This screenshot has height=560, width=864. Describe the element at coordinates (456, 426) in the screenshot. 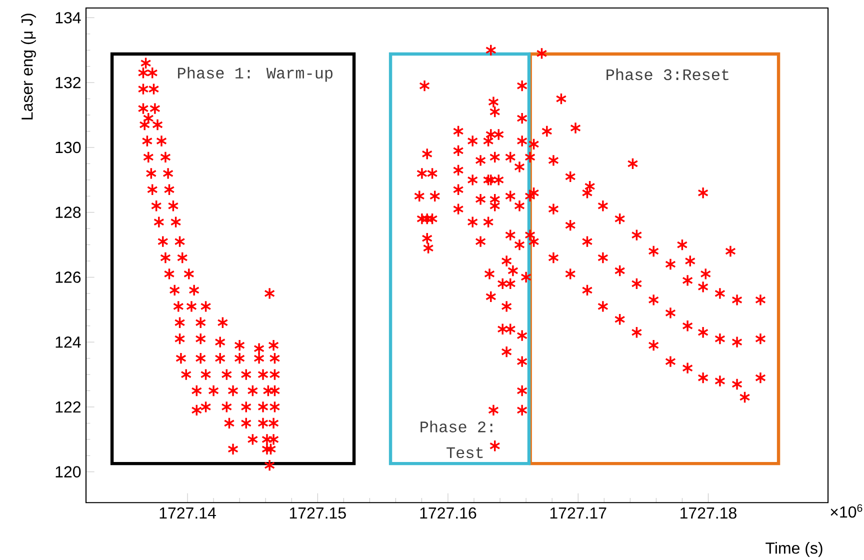

I see `annotation: Phase 2:` at that location.